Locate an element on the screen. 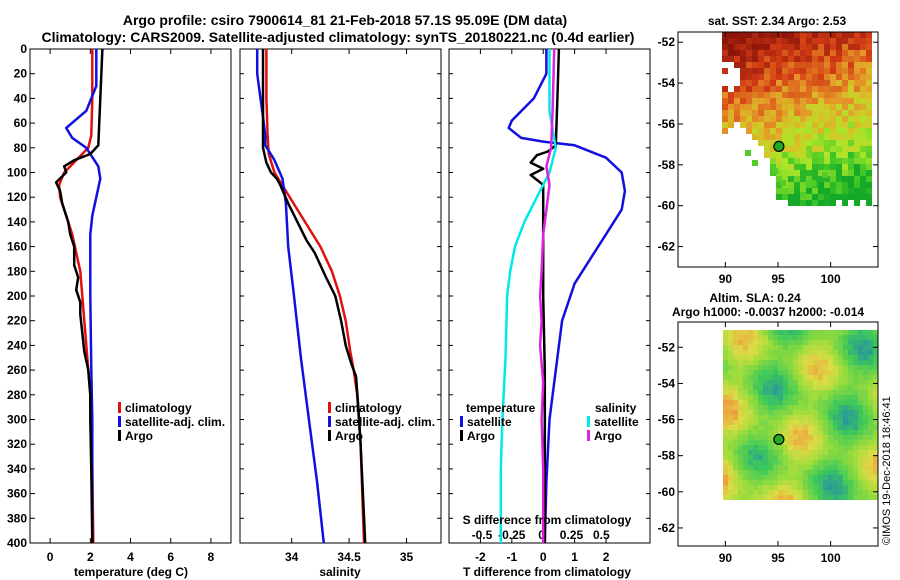 The height and width of the screenshot is (580, 900). legend-marker-climatology is located at coordinates (329, 407).